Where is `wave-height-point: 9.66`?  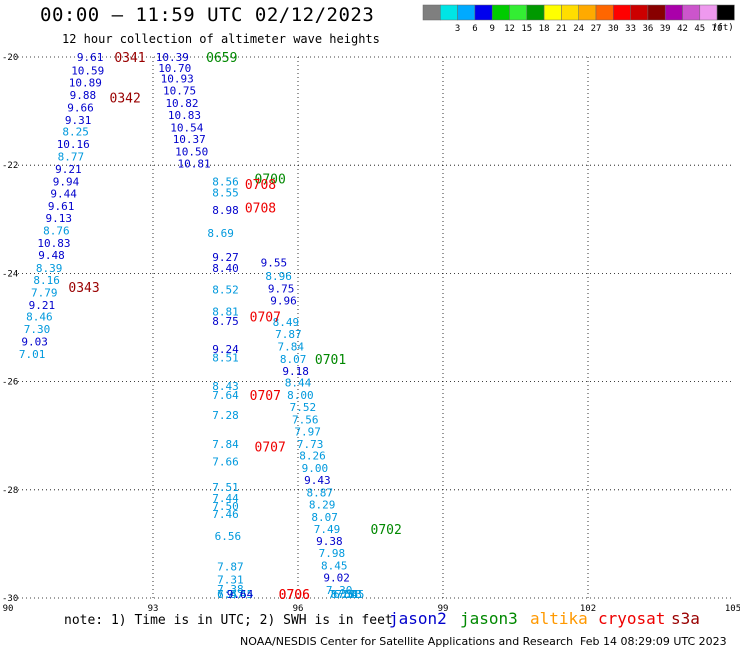
wave-height-point: 9.66 is located at coordinates (80, 107).